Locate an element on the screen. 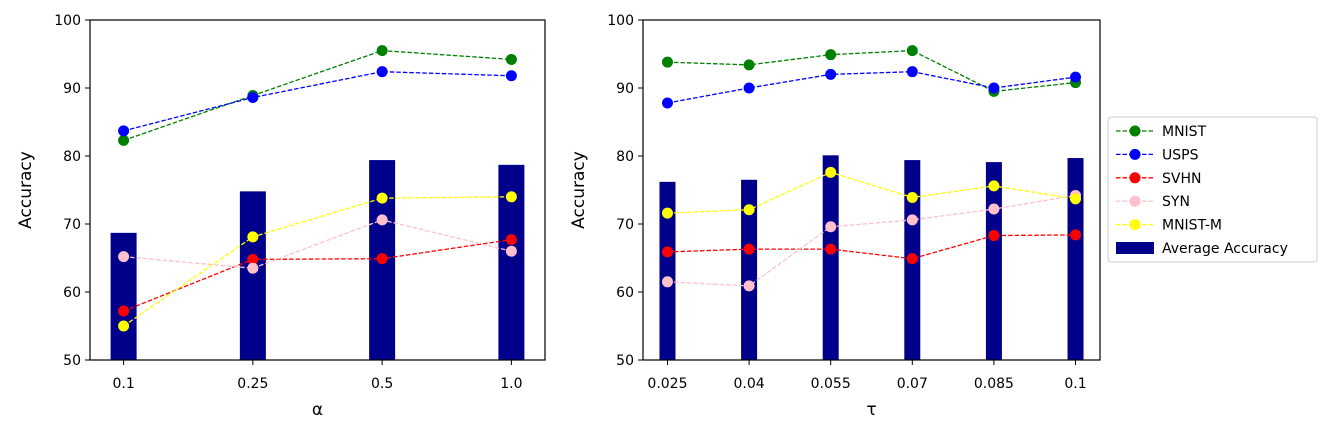  legend-label-mnist-m: MNIST-M is located at coordinates (1192, 226).